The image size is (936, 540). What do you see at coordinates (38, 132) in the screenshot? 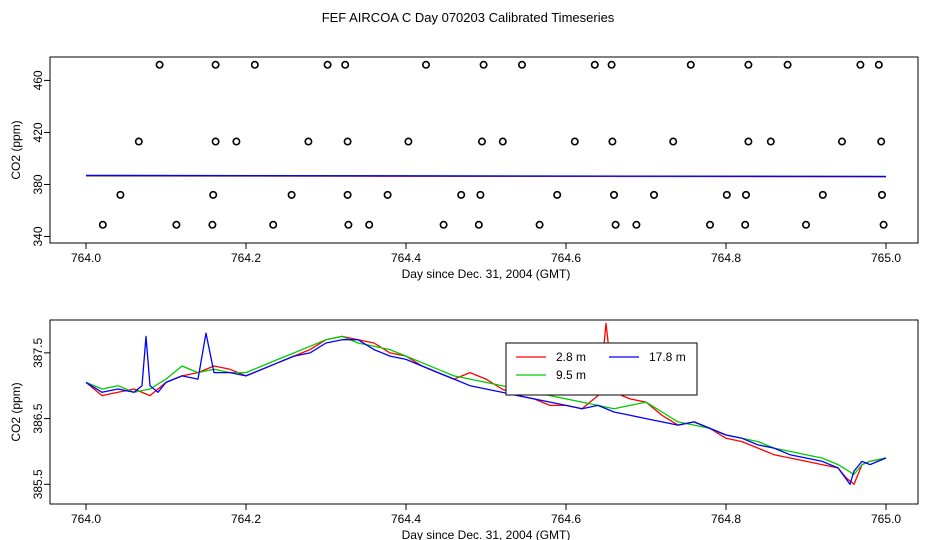
I see `y-tick-label: 420` at bounding box center [38, 132].